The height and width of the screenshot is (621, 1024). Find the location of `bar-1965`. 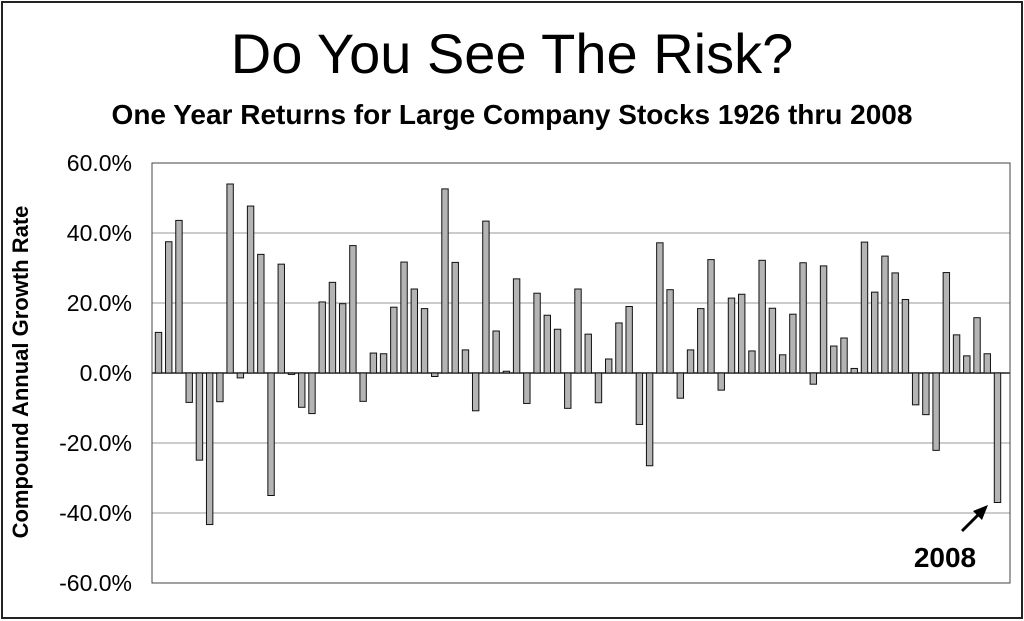

bar-1965 is located at coordinates (557, 351).